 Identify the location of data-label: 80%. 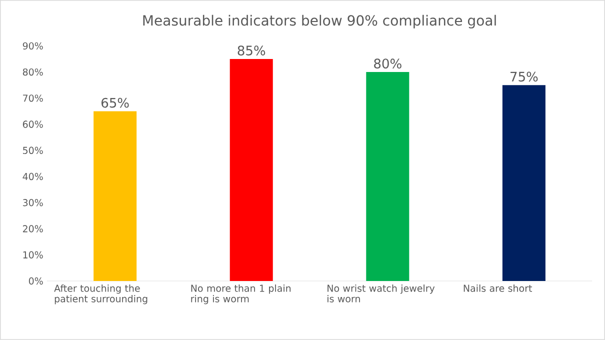
(388, 63).